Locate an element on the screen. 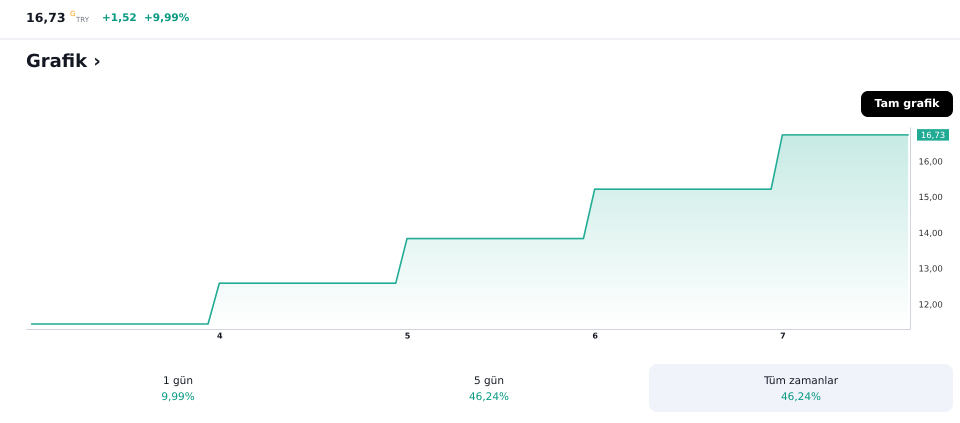 This screenshot has width=960, height=423. text: Tam grafik is located at coordinates (907, 103).